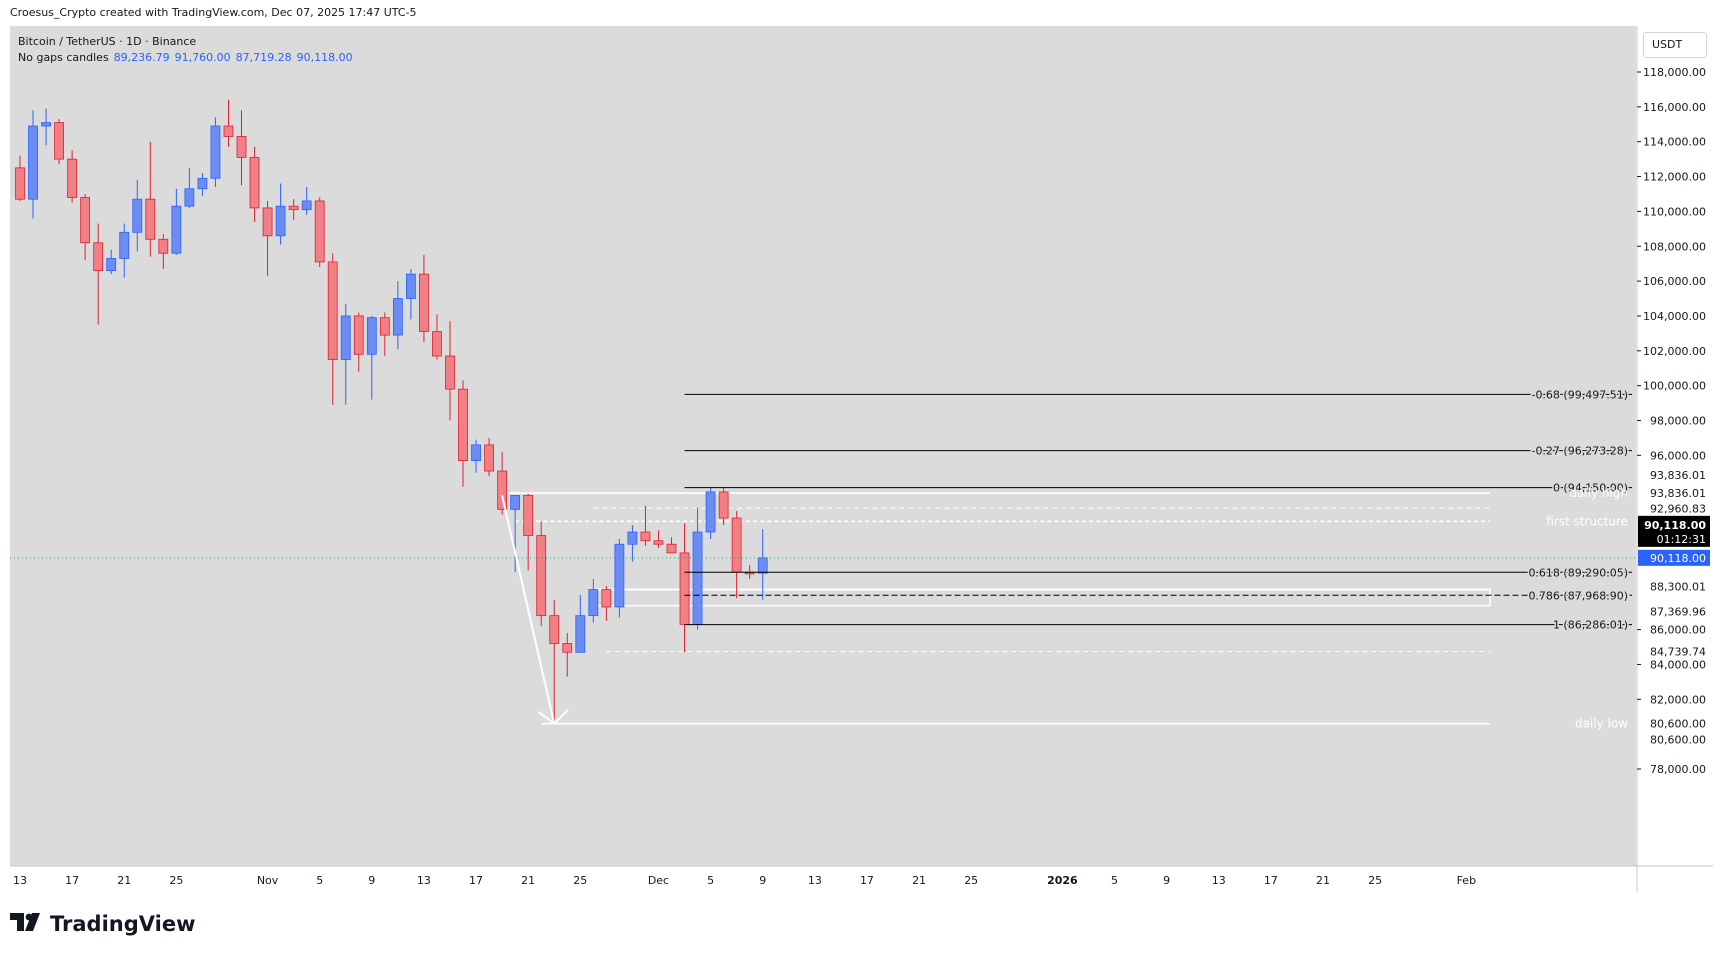 Image resolution: width=1723 pixels, height=953 pixels. What do you see at coordinates (371, 880) in the screenshot?
I see `x-tick-label: 9` at bounding box center [371, 880].